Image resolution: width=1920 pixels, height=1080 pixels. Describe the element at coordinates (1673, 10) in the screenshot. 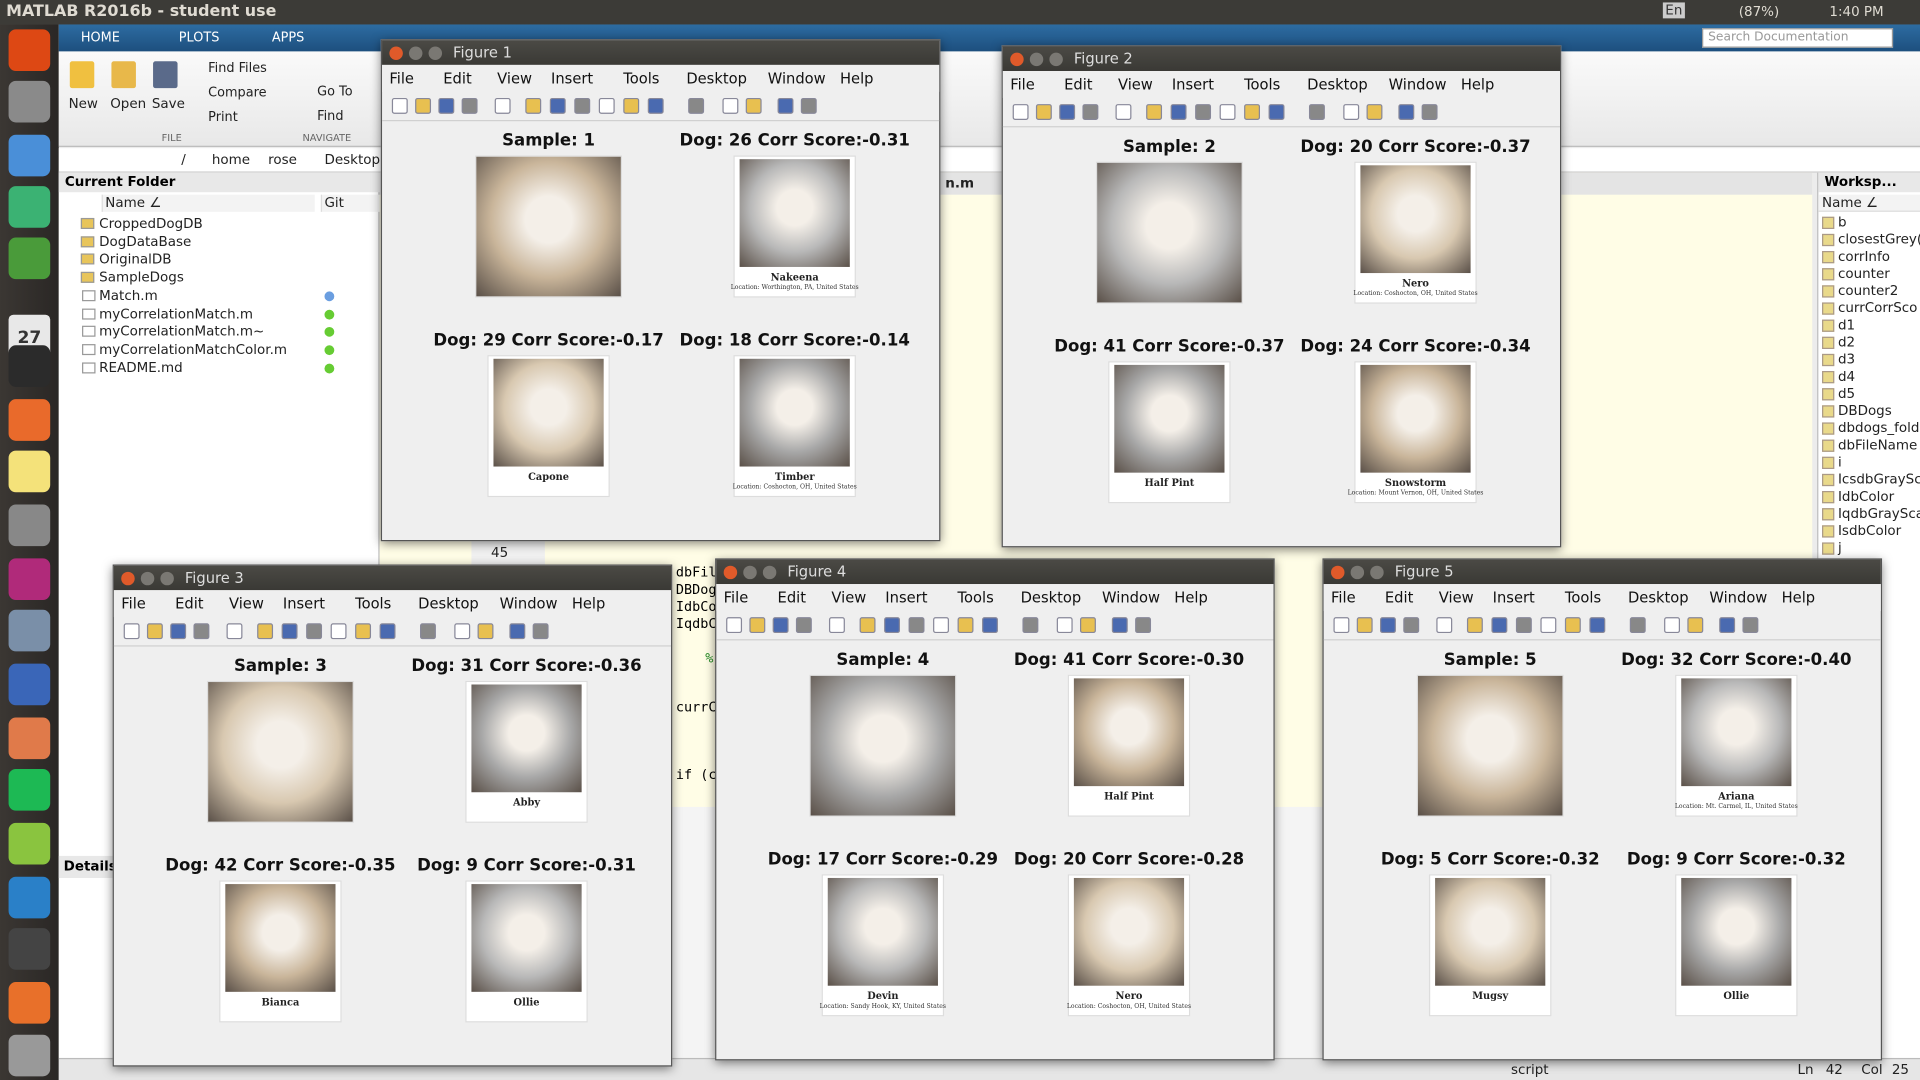

I see `language: En` at that location.